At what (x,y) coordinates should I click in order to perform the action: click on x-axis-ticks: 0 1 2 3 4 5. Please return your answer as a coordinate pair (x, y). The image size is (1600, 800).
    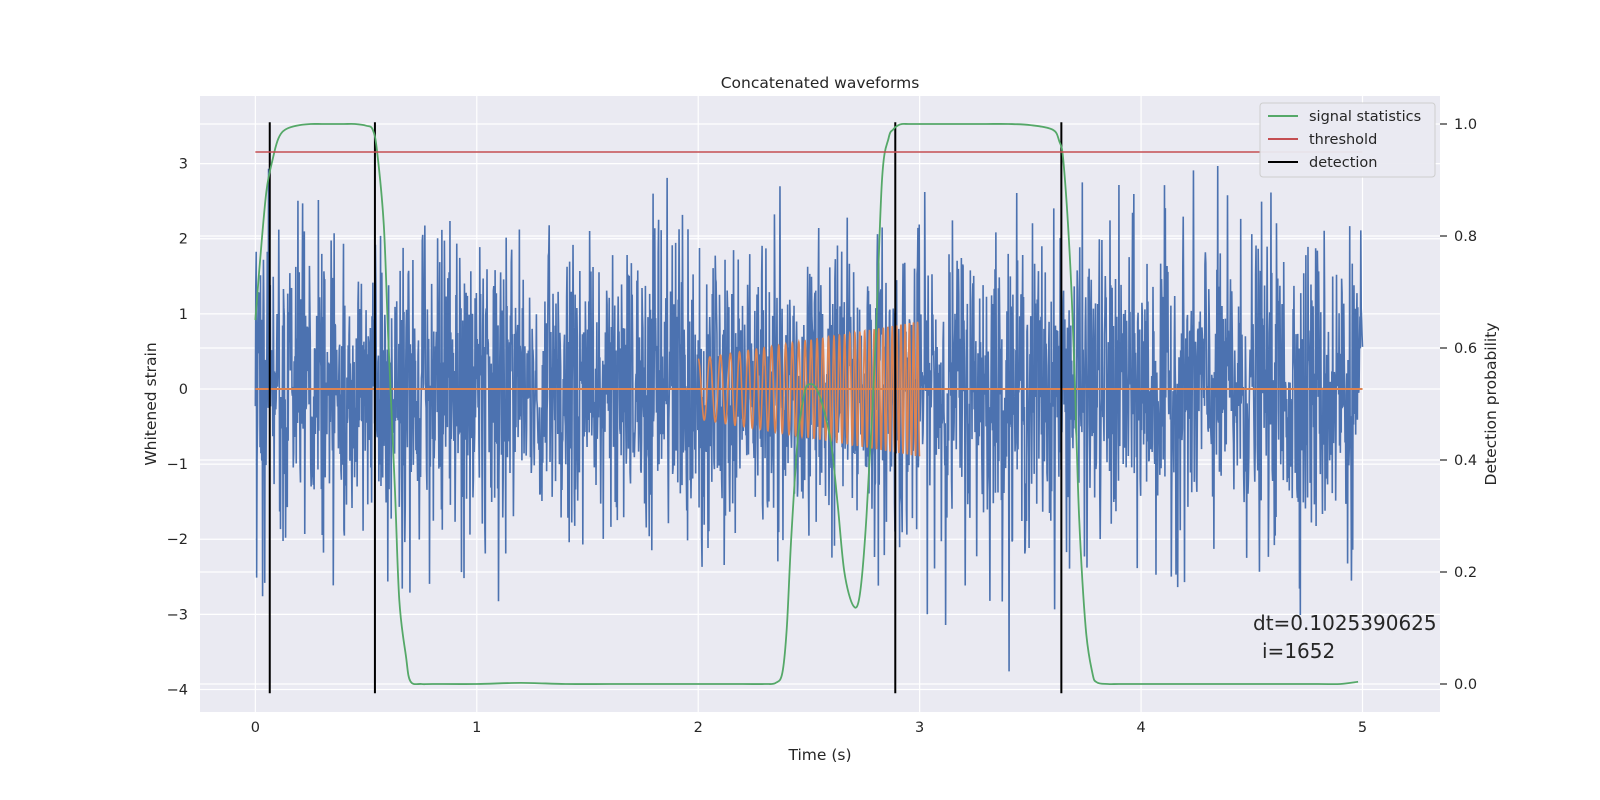
    Looking at the image, I should click on (809, 728).